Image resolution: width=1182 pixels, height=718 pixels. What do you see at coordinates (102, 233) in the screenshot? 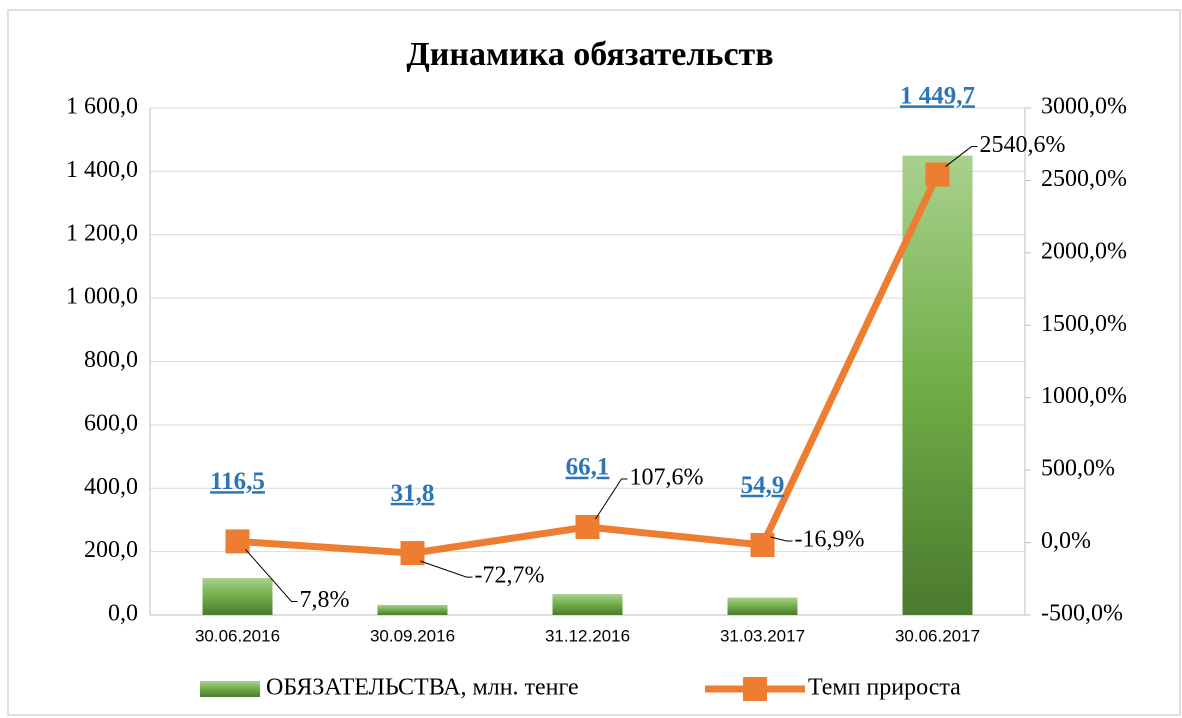
I see `y-tick-label: 1 200,0` at bounding box center [102, 233].